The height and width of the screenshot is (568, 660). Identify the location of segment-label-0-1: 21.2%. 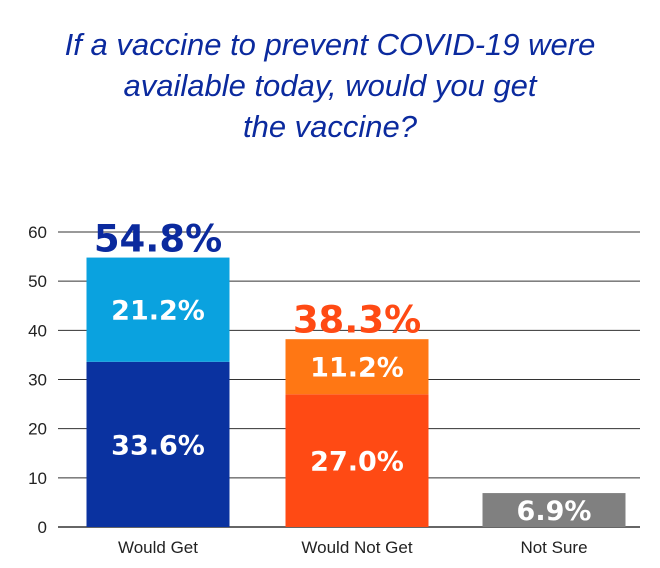
(158, 311).